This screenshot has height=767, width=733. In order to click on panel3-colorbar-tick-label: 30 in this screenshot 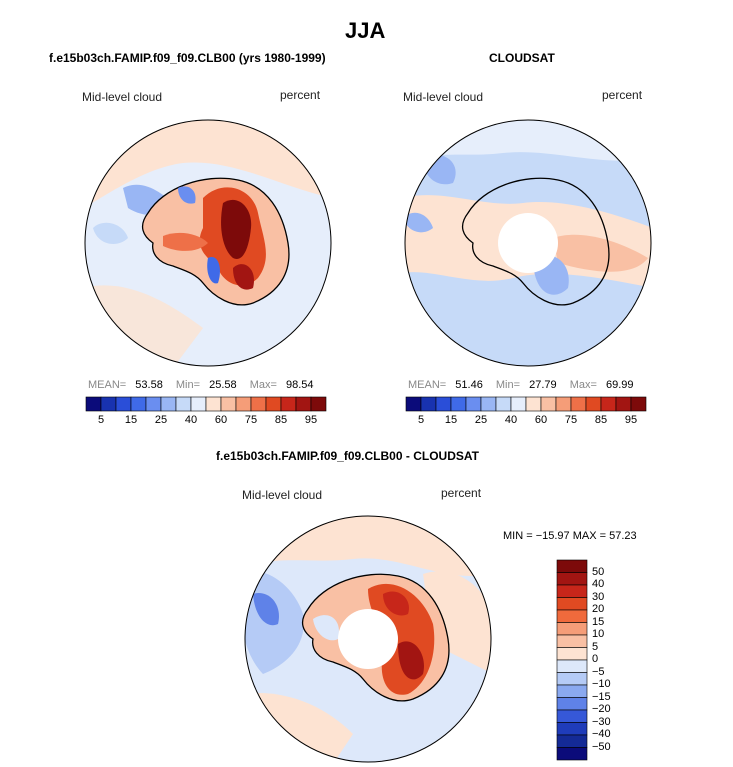, I will do `click(598, 596)`.